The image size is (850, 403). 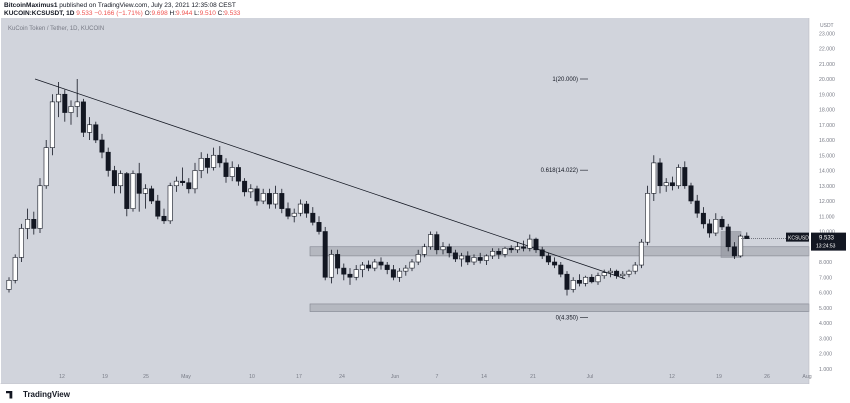 I want to click on x-tick-label: May, so click(x=186, y=377).